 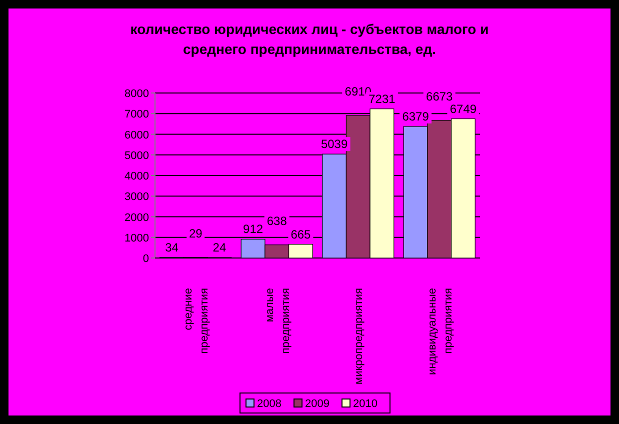 I want to click on data-label: 912, so click(x=253, y=229).